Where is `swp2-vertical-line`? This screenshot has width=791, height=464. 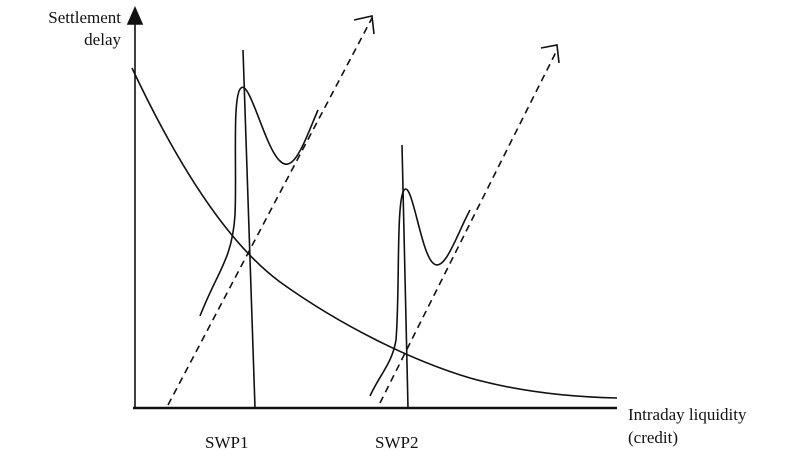
swp2-vertical-line is located at coordinates (405, 276).